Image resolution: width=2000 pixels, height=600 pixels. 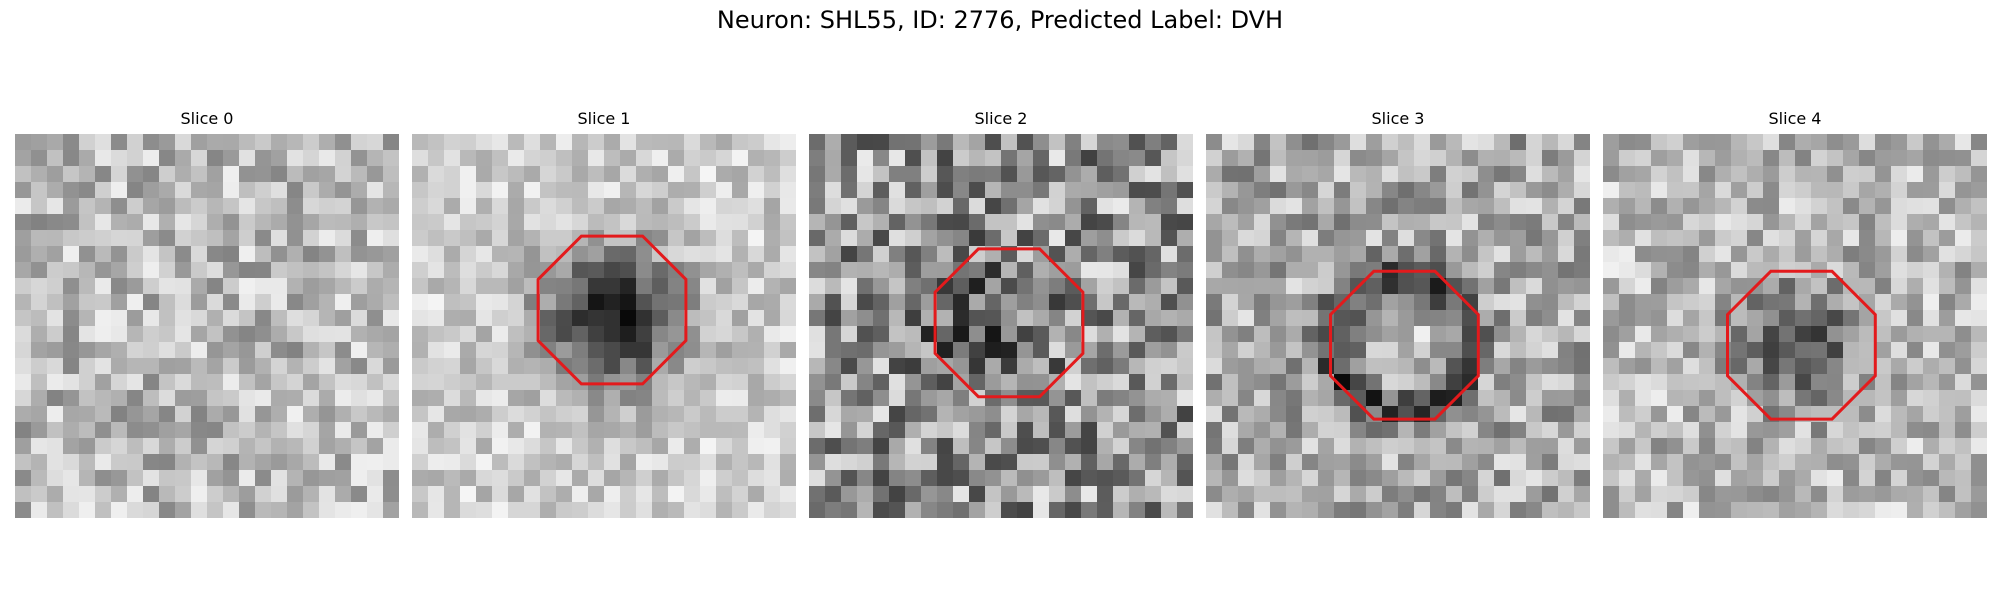 I want to click on slice-panel-3: Slice 3, so click(x=1398, y=313).